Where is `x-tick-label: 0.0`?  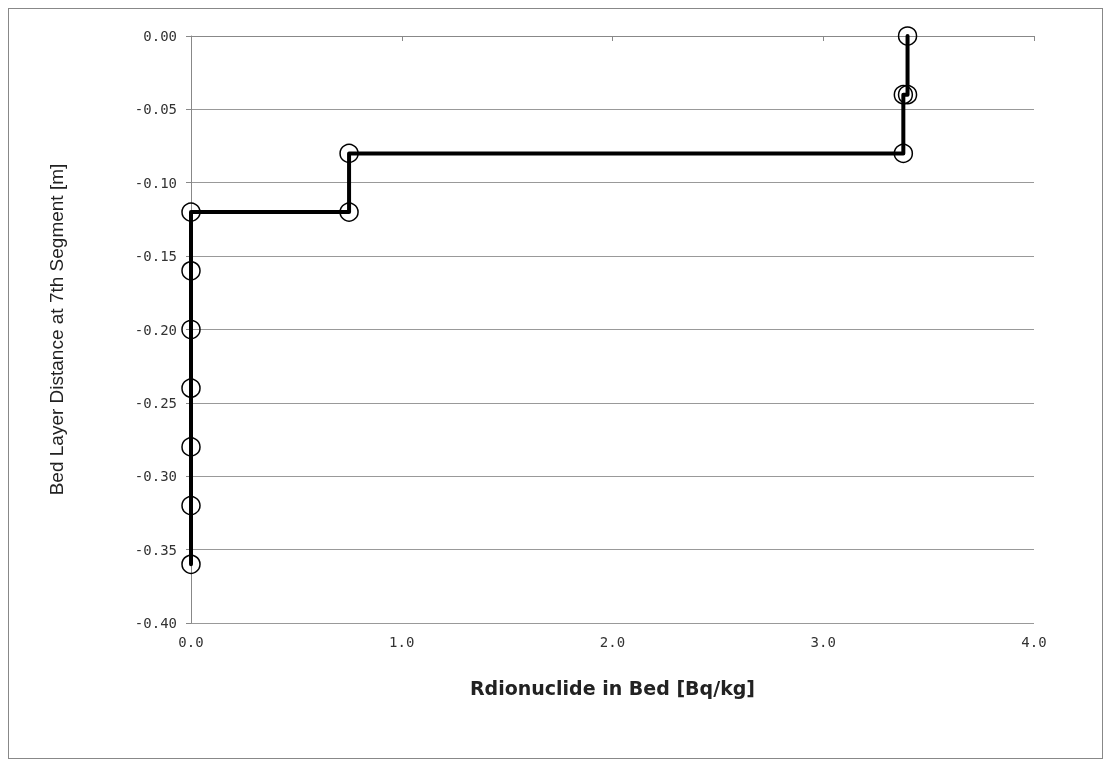
x-tick-label: 0.0 is located at coordinates (191, 642).